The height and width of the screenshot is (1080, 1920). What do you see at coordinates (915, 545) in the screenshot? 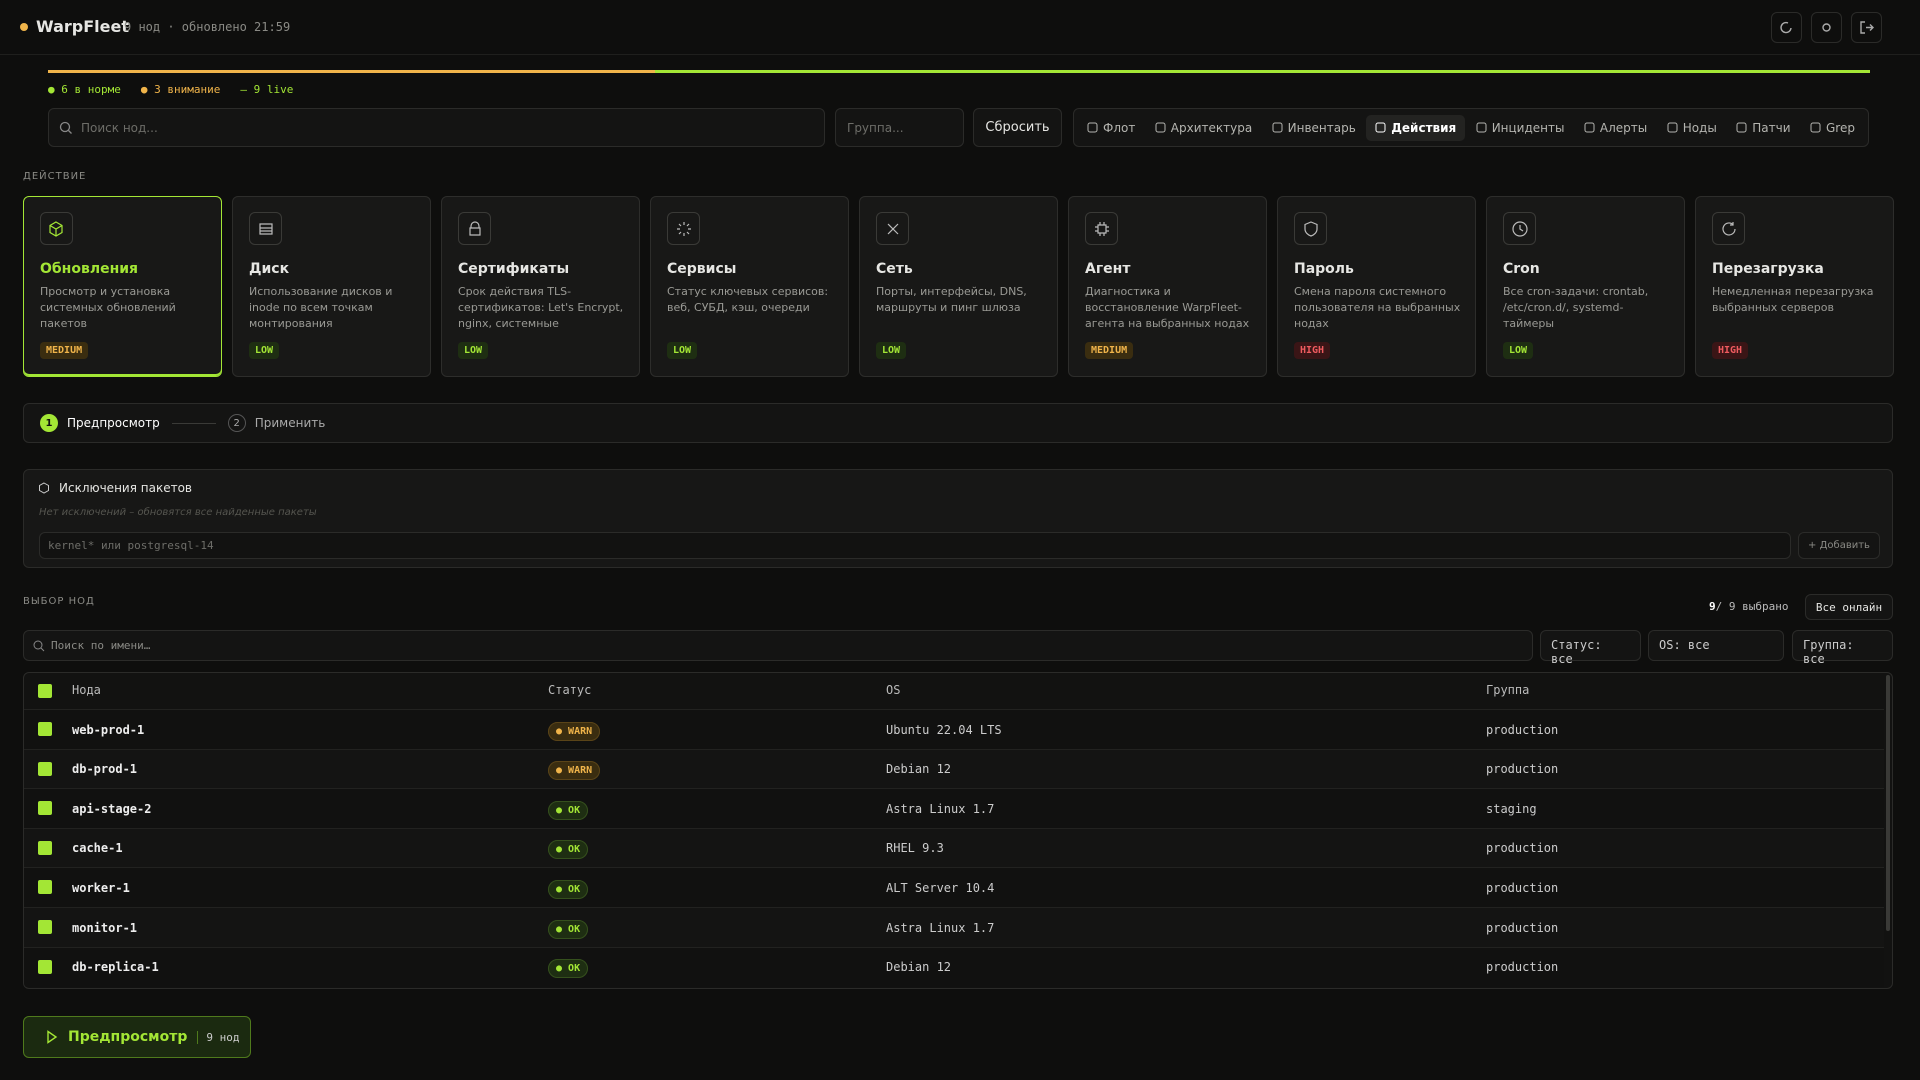
I see `package-input: kernel* или postgresql-14` at bounding box center [915, 545].